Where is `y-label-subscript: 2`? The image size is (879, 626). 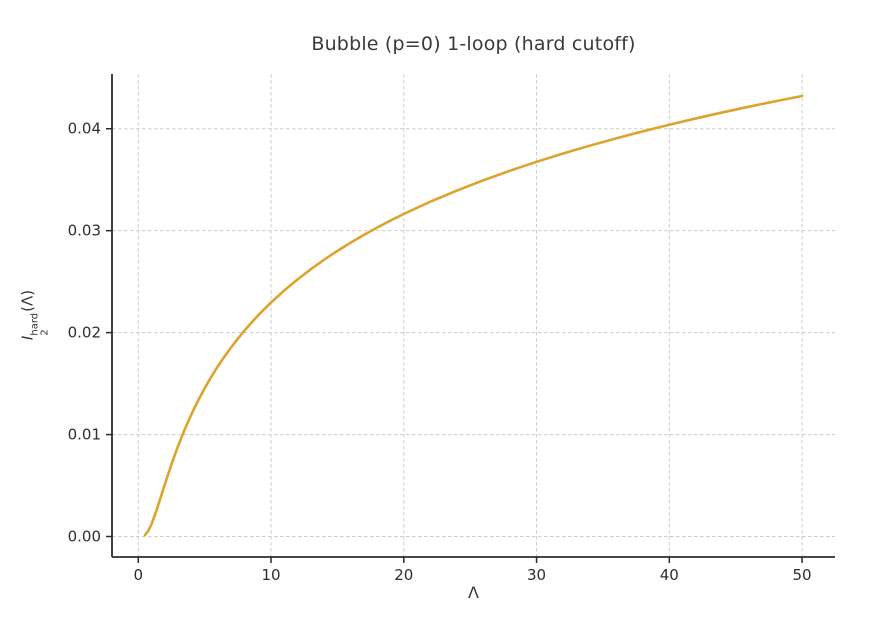 y-label-subscript: 2 is located at coordinates (44, 332).